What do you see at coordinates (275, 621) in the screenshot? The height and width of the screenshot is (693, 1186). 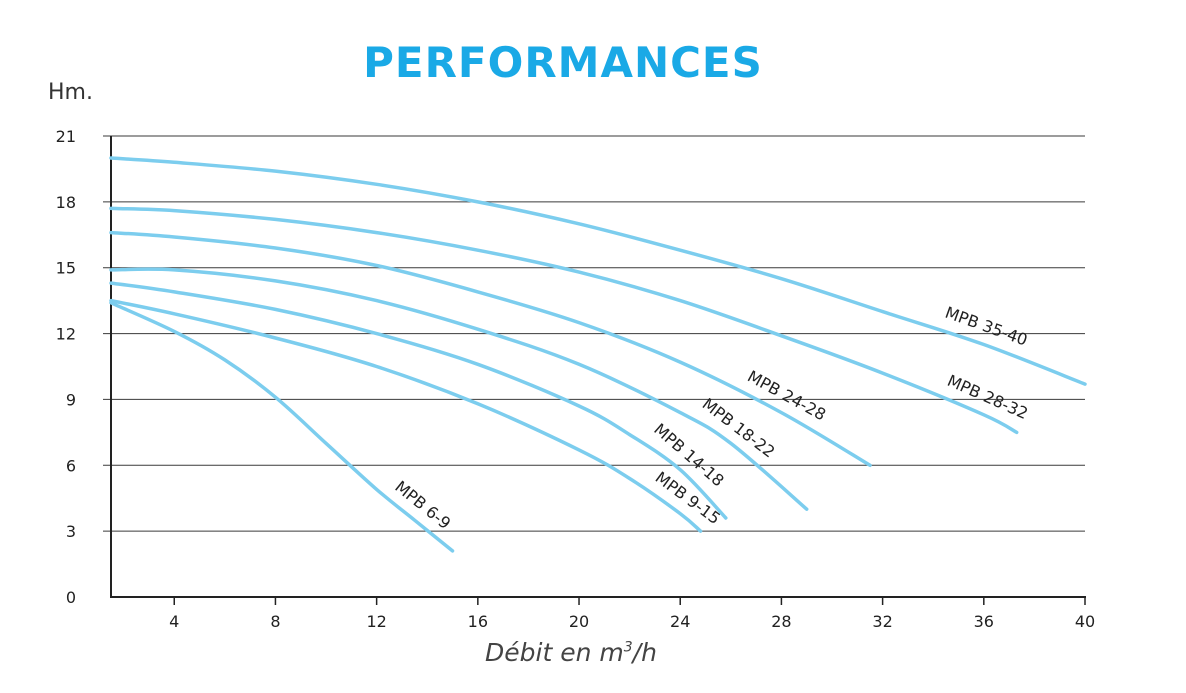 I see `x-tick-label: 8` at bounding box center [275, 621].